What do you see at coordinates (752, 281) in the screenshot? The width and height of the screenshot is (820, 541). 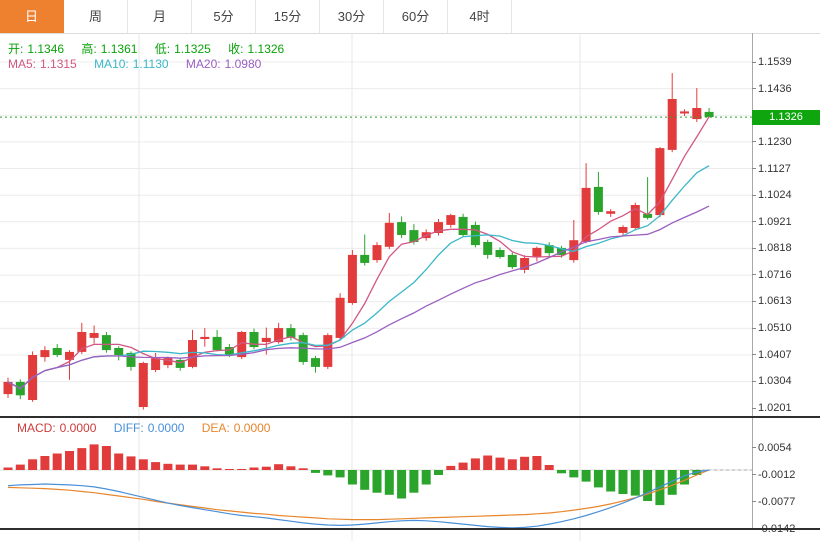 I see `price-axis-border` at bounding box center [752, 281].